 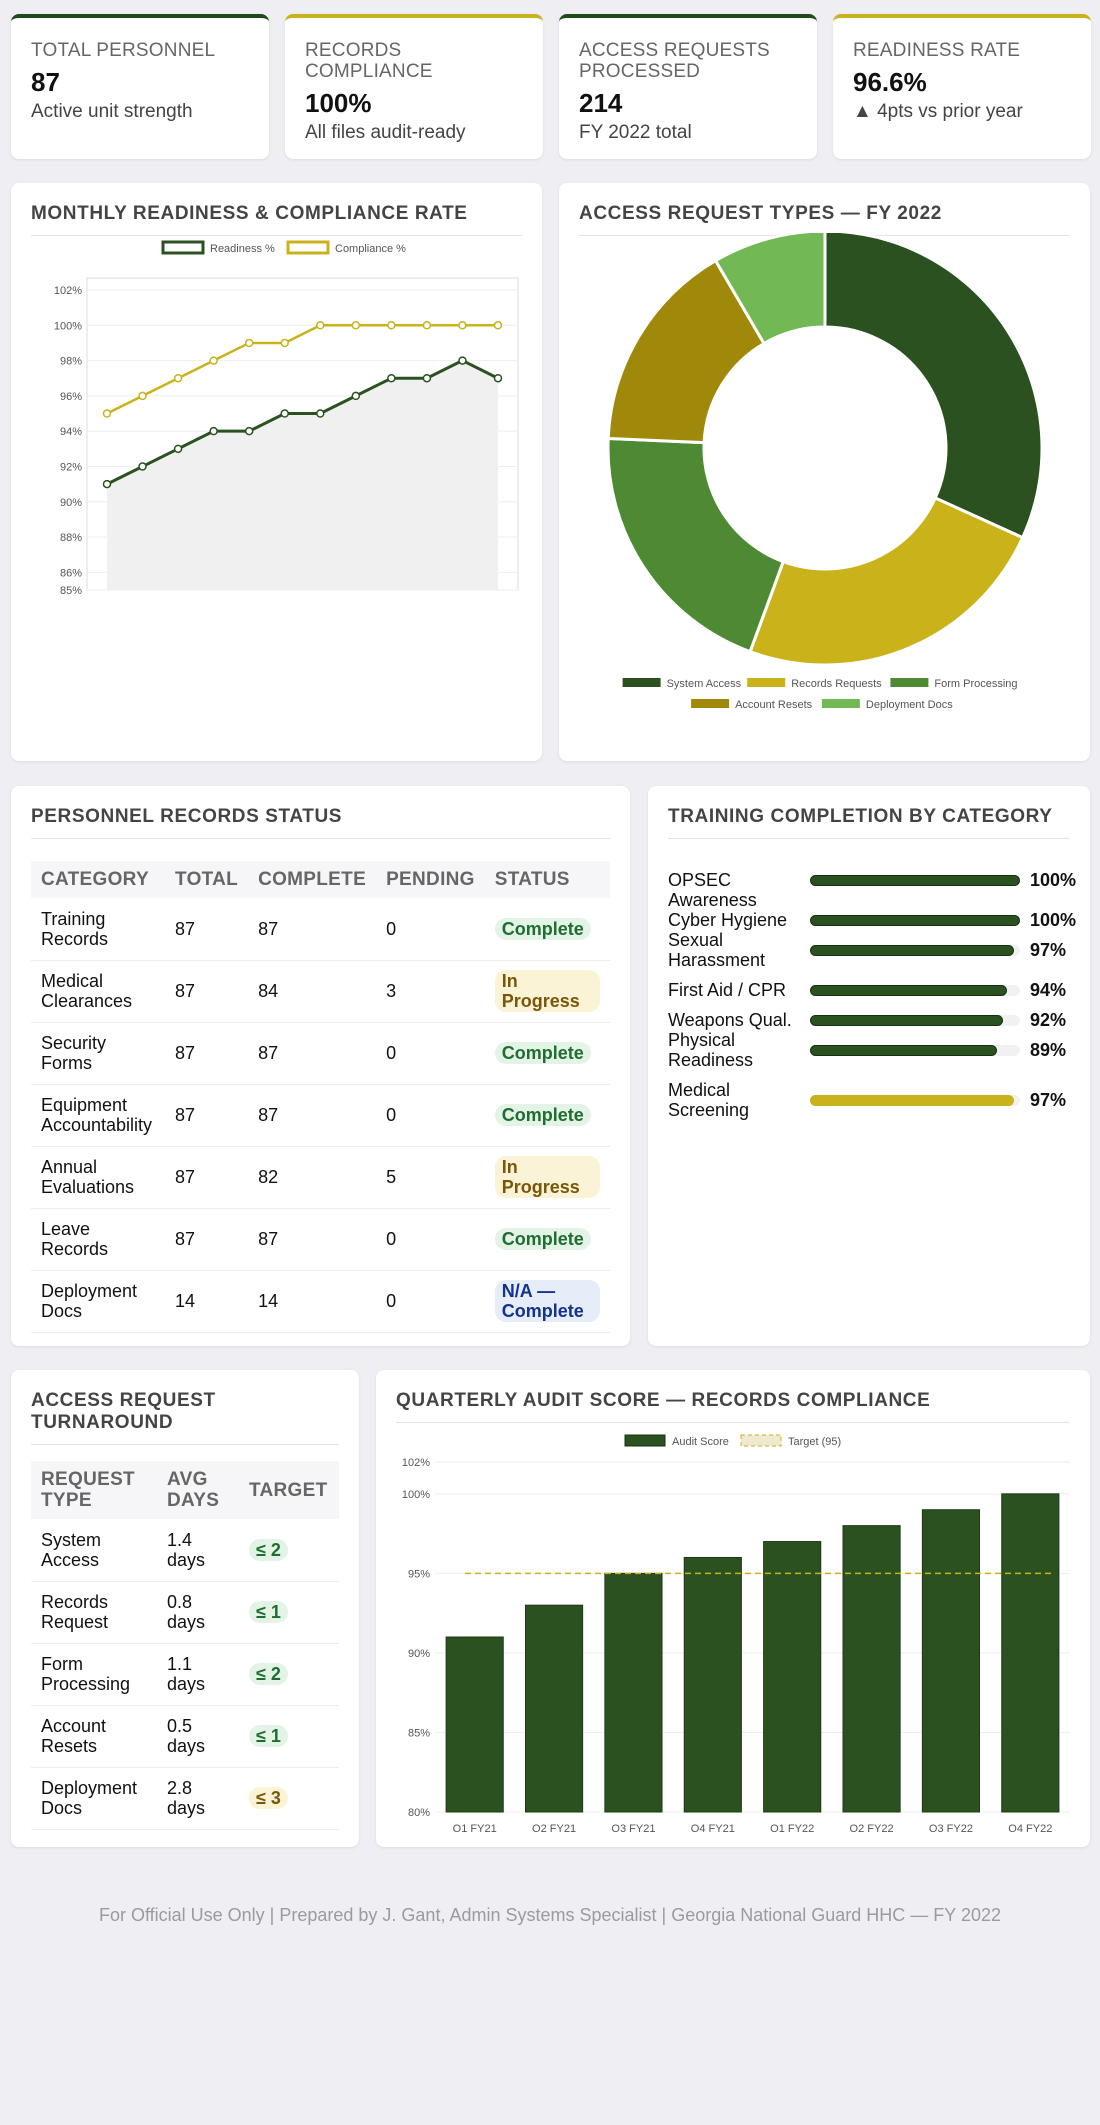 What do you see at coordinates (71, 432) in the screenshot?
I see `y-tick-label: 94%` at bounding box center [71, 432].